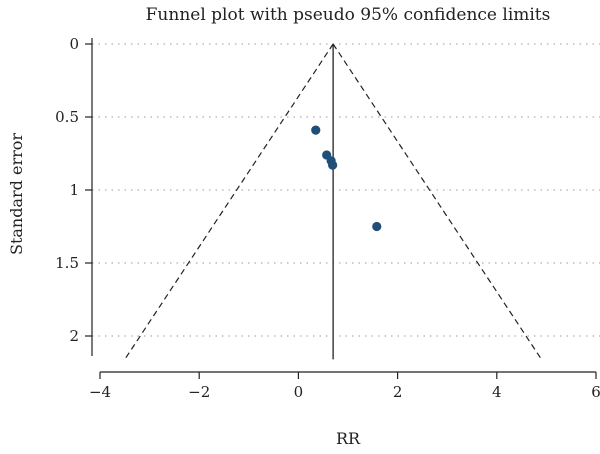  Describe the element at coordinates (595, 392) in the screenshot. I see `x-tick-label-5: 6` at that location.